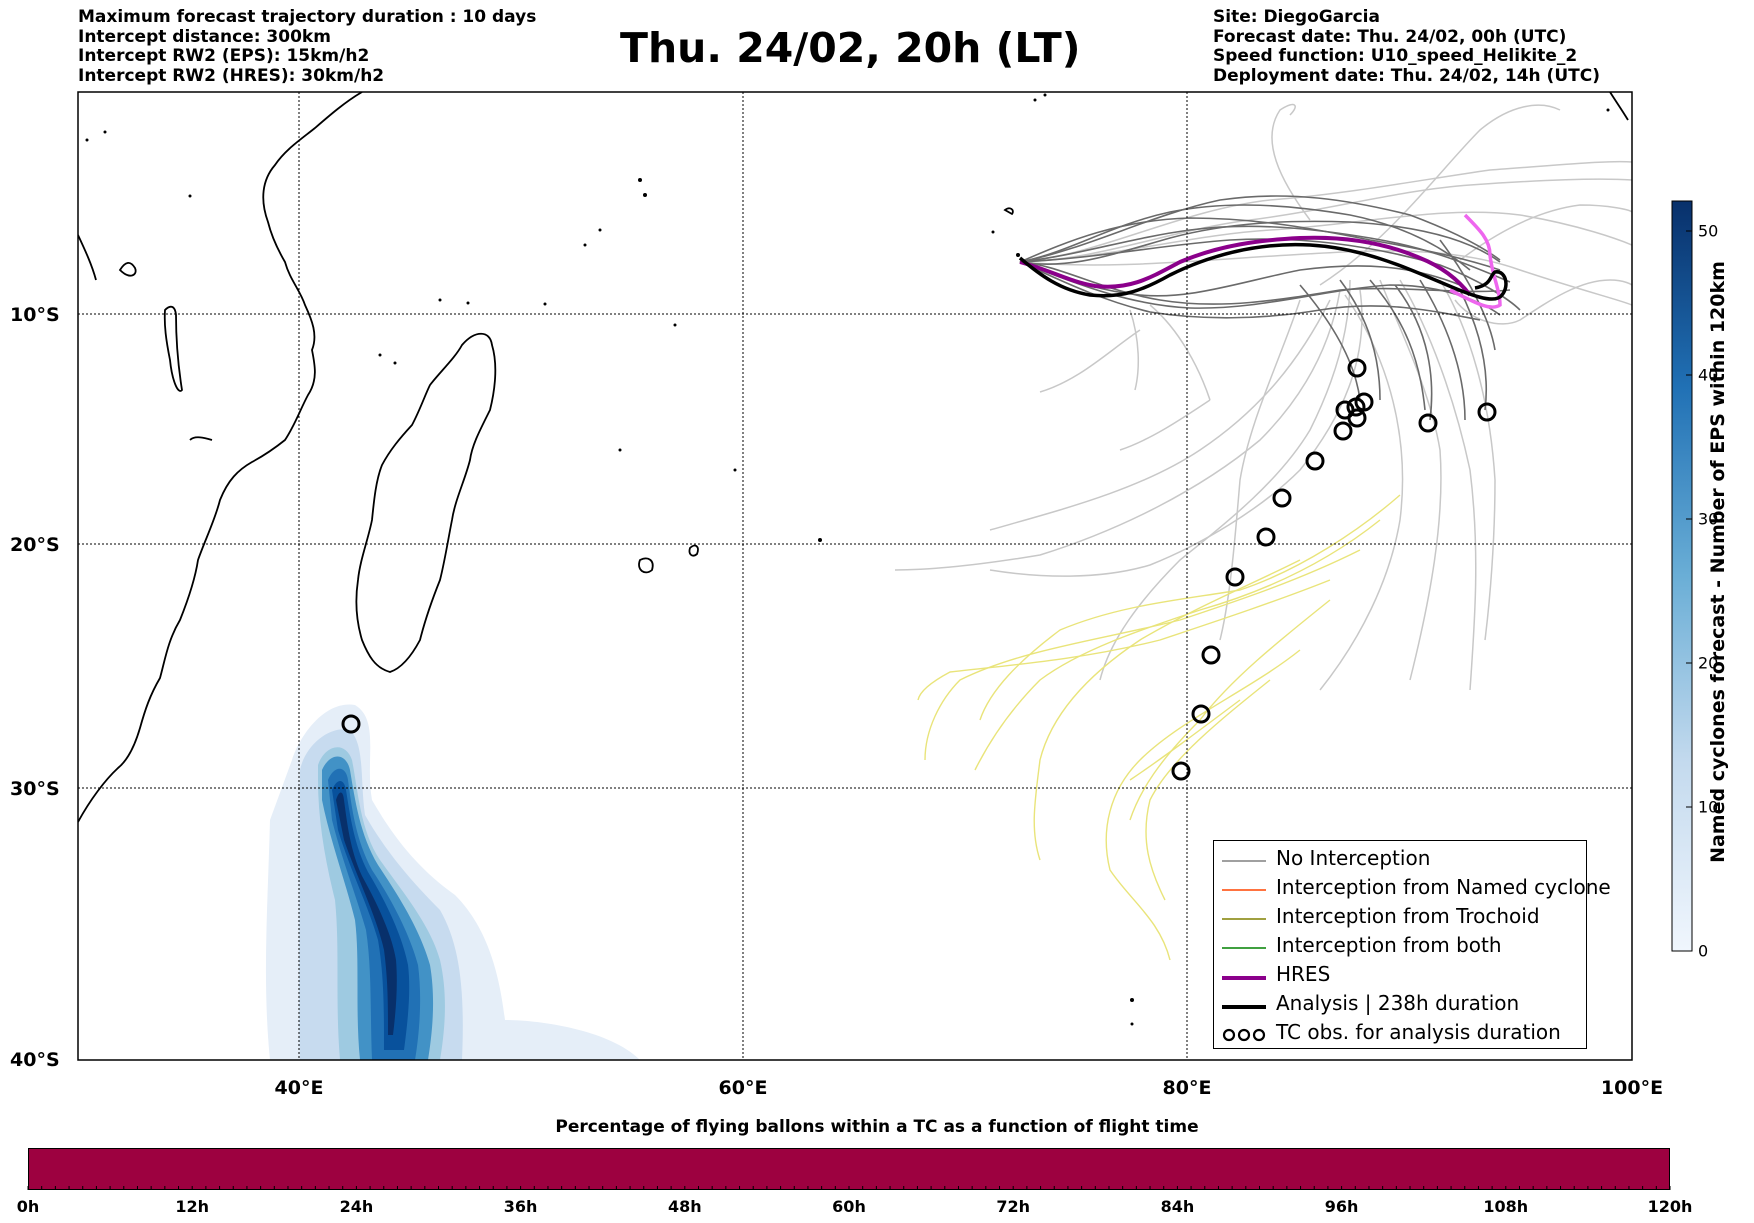 The height and width of the screenshot is (1223, 1754). Describe the element at coordinates (1303, 974) in the screenshot. I see `legend-label: HRES` at that location.